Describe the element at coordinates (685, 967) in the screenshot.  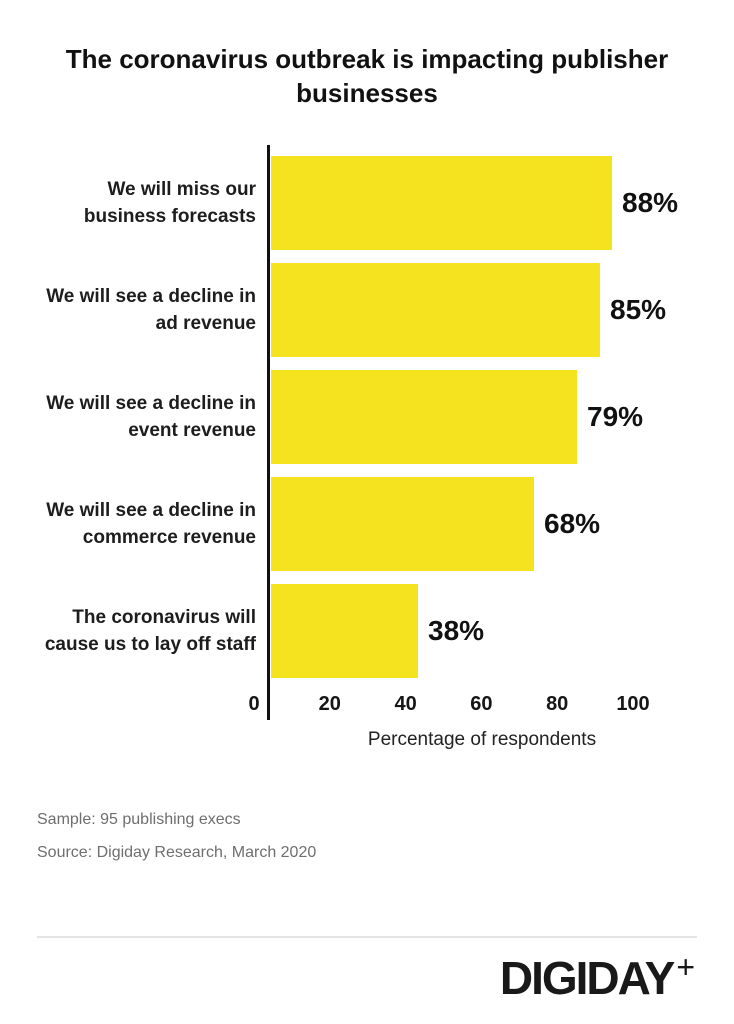
I see `plus-icon: +` at that location.